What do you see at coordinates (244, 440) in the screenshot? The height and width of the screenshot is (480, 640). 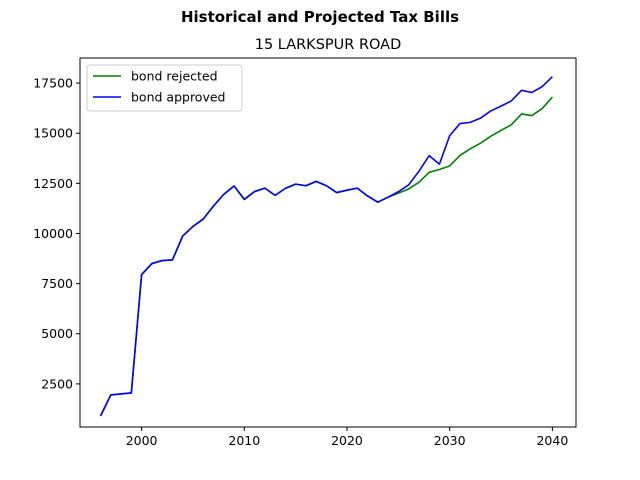 I see `x-tick-label: 2010` at bounding box center [244, 440].